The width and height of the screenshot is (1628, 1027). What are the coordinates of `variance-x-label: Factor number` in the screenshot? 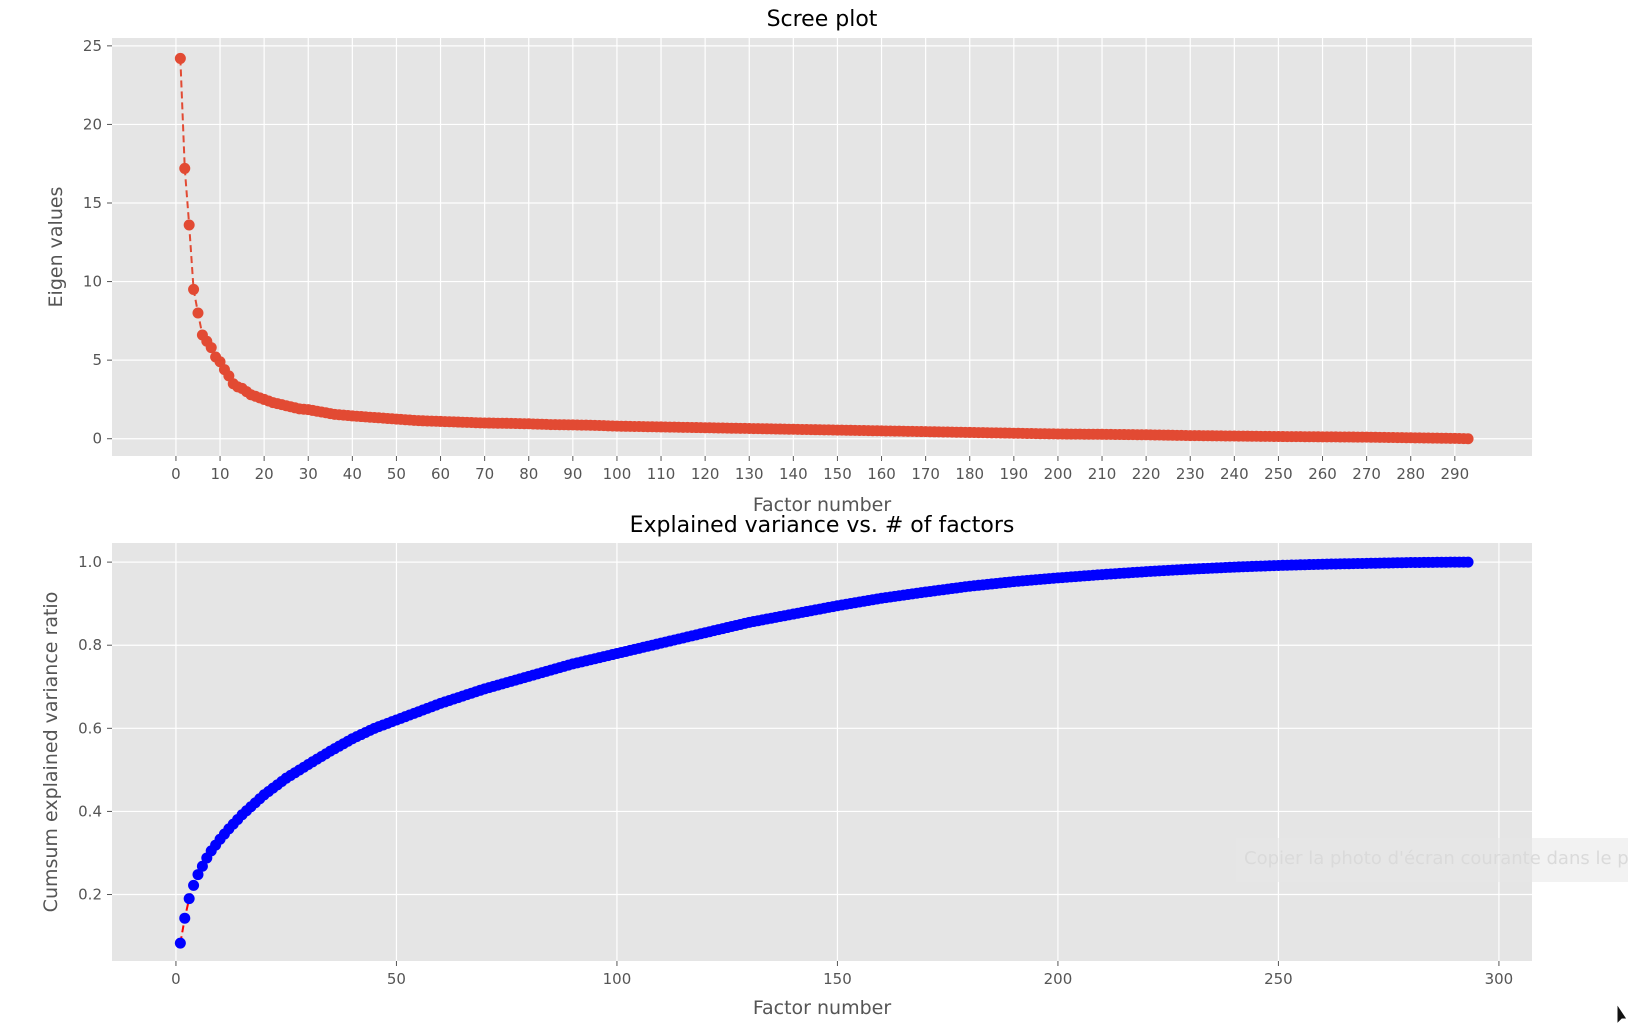 It's located at (822, 1008).